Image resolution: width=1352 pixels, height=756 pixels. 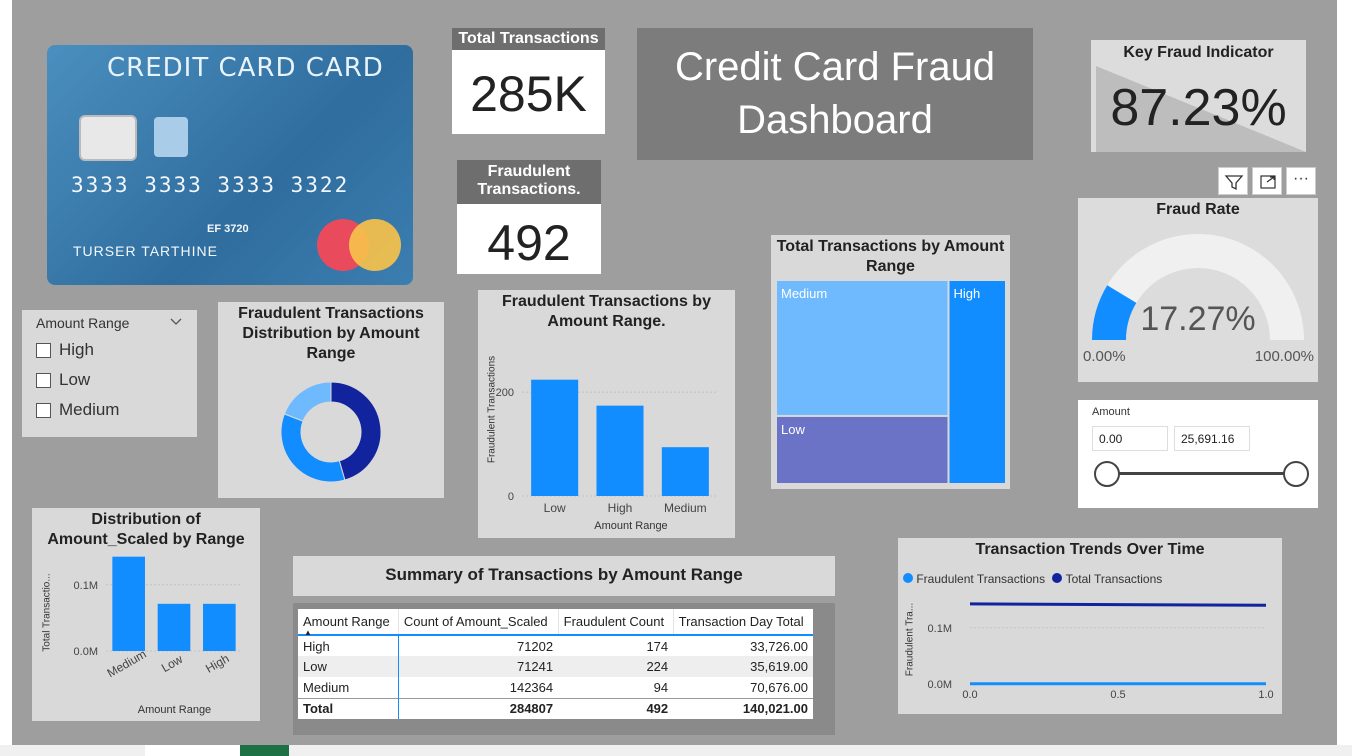 I want to click on treemap-chart: Medium Low High, so click(x=891, y=382).